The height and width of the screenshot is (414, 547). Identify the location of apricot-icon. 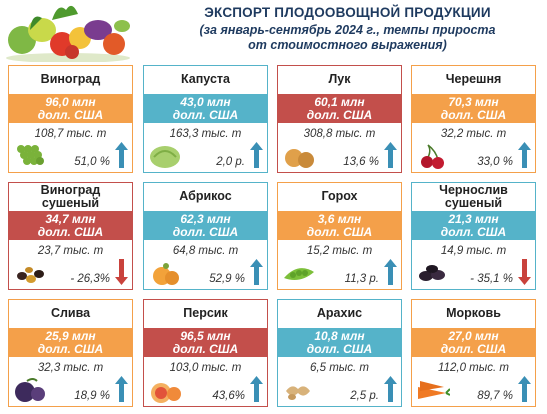
(166, 274).